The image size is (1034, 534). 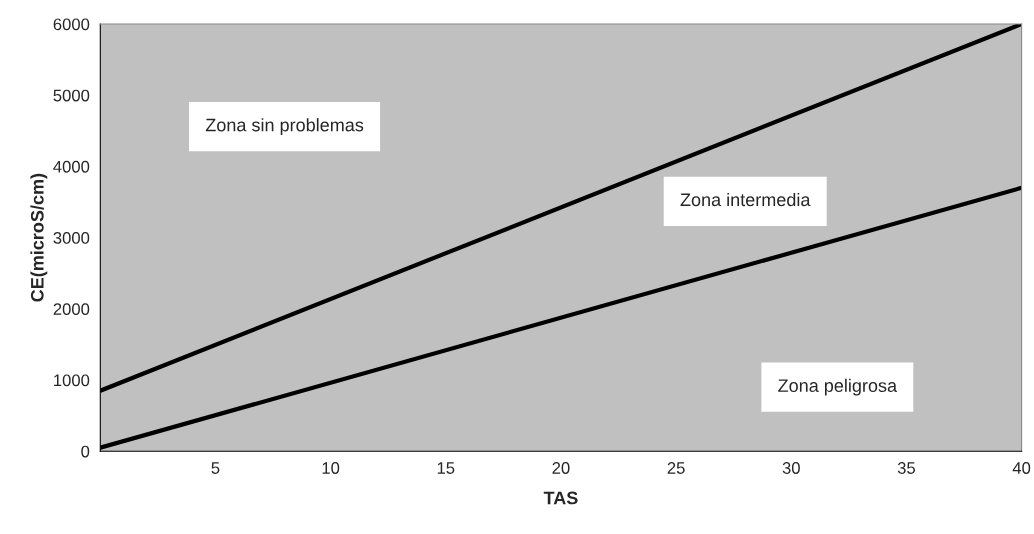 I want to click on y-tick-label: 5000, so click(x=71, y=95).